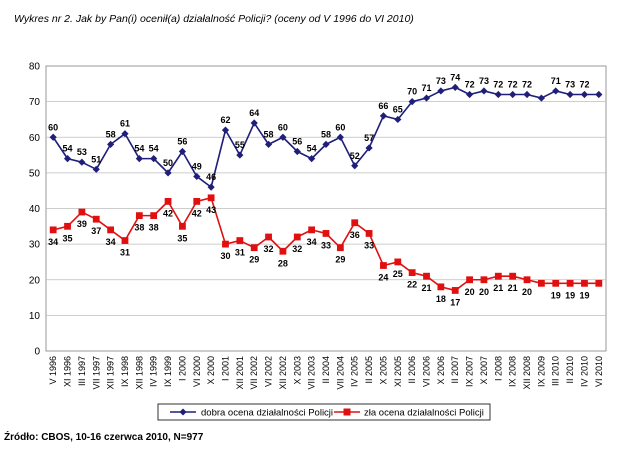  I want to click on data-label: 56, so click(297, 142).